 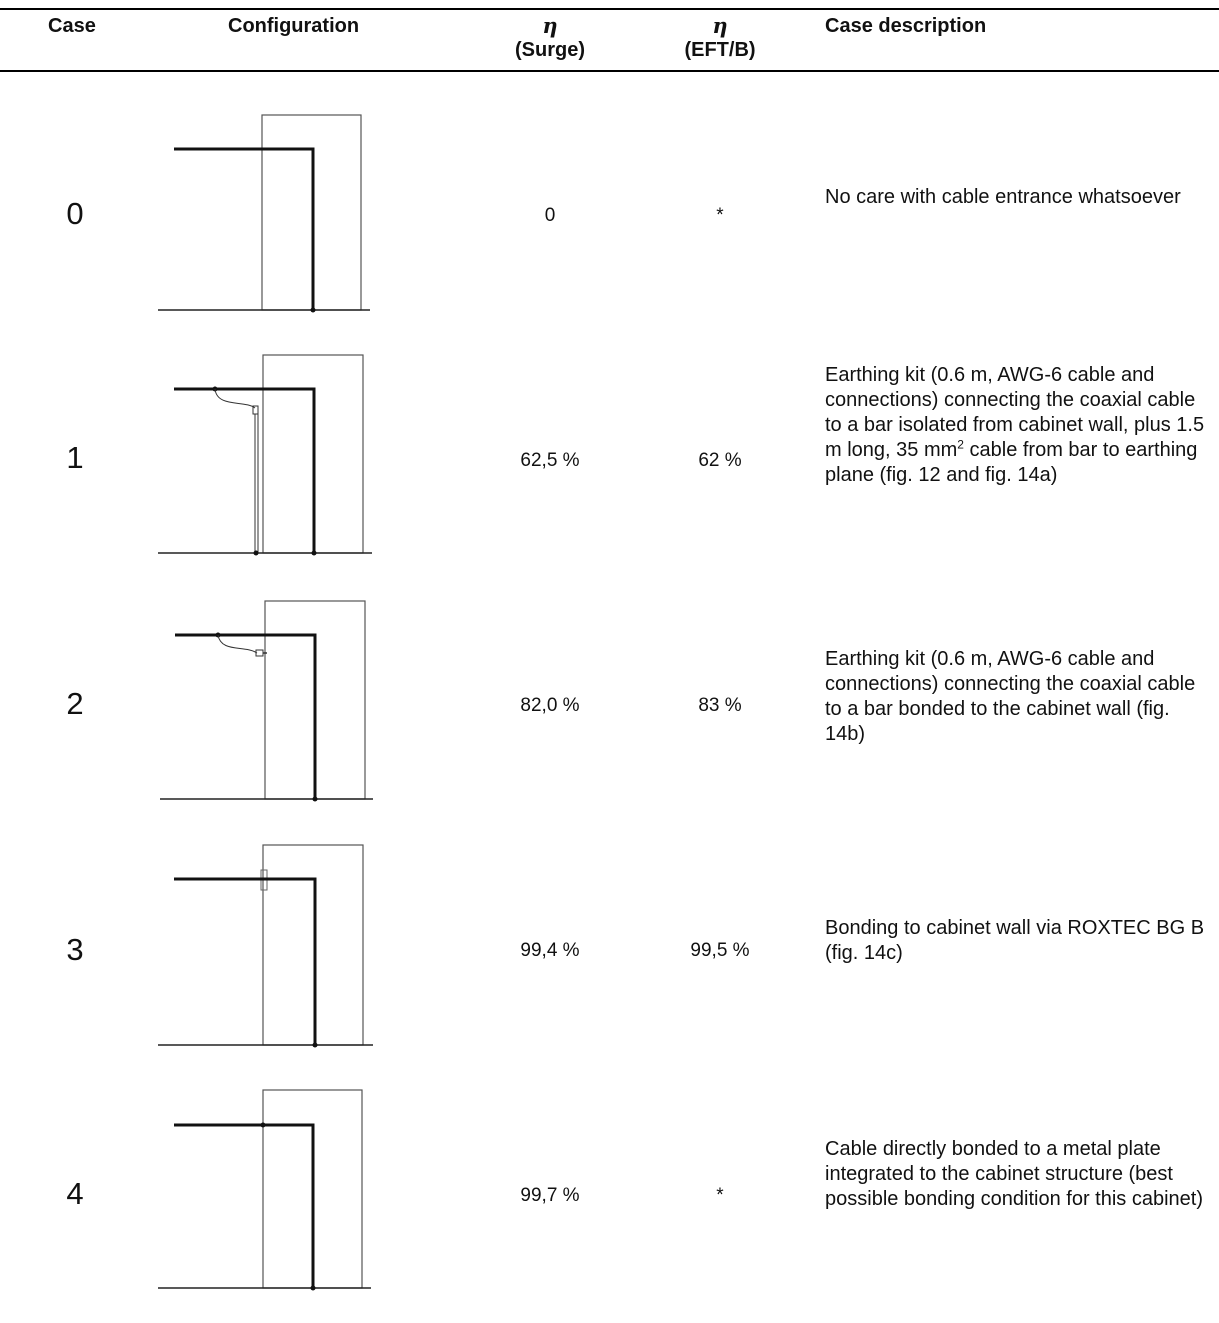 What do you see at coordinates (1003, 197) in the screenshot?
I see `case-description: No care with cable entrance whatsoever` at bounding box center [1003, 197].